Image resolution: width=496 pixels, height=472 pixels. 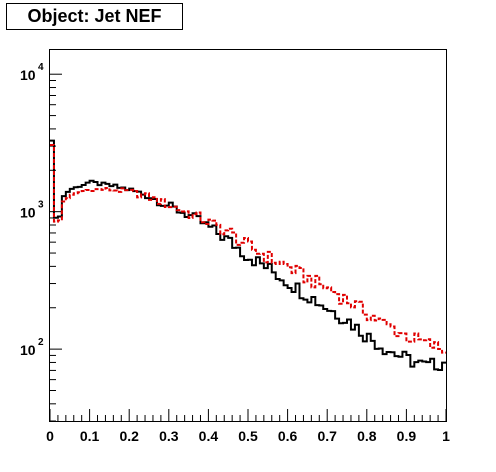 What do you see at coordinates (407, 436) in the screenshot?
I see `x-tick-label: 0.9` at bounding box center [407, 436].